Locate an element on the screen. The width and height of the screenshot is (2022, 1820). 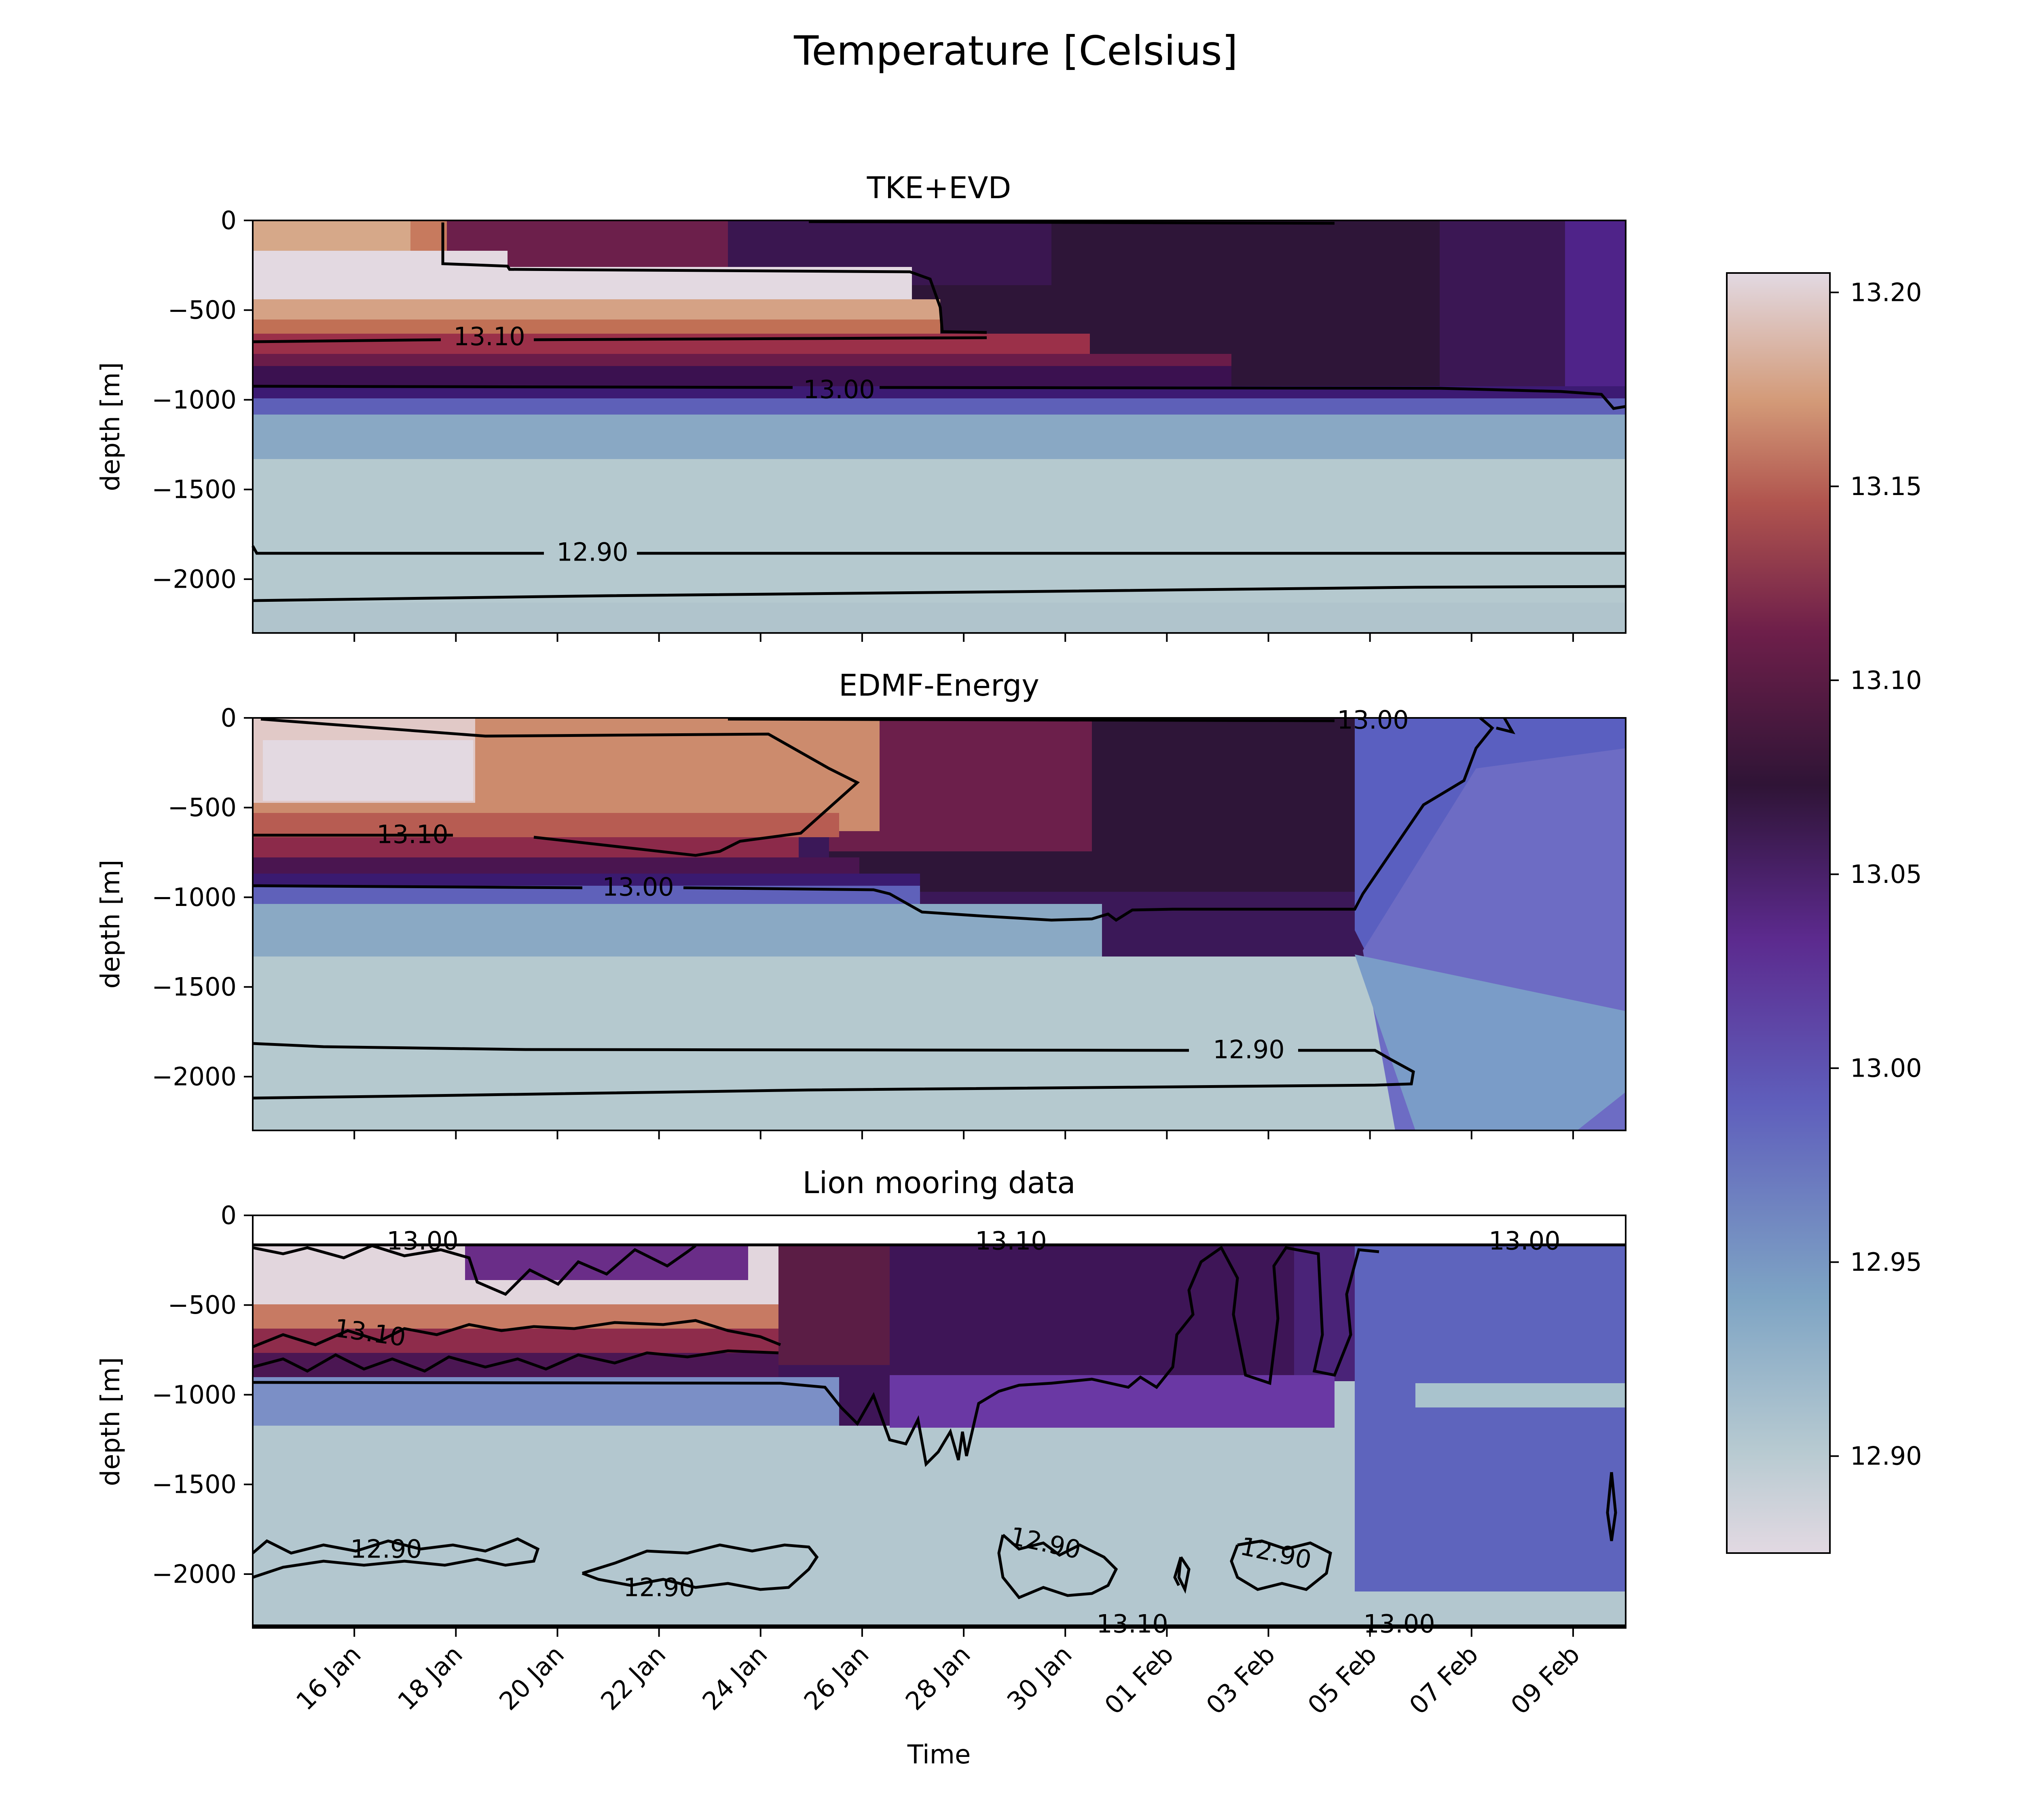
figure-title: Temperature [Celsius] is located at coordinates (1015, 50).